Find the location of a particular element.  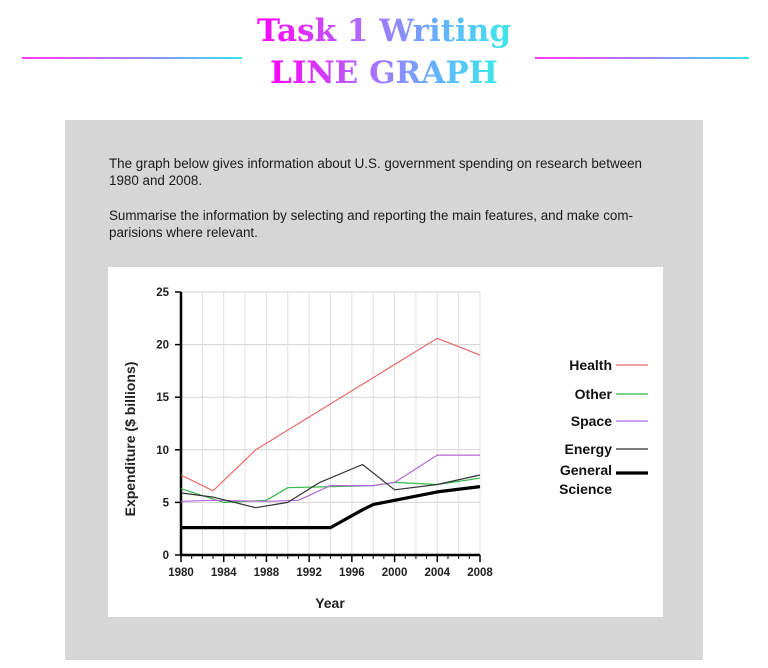

title-line-1: Task 1 Writing is located at coordinates (384, 31).